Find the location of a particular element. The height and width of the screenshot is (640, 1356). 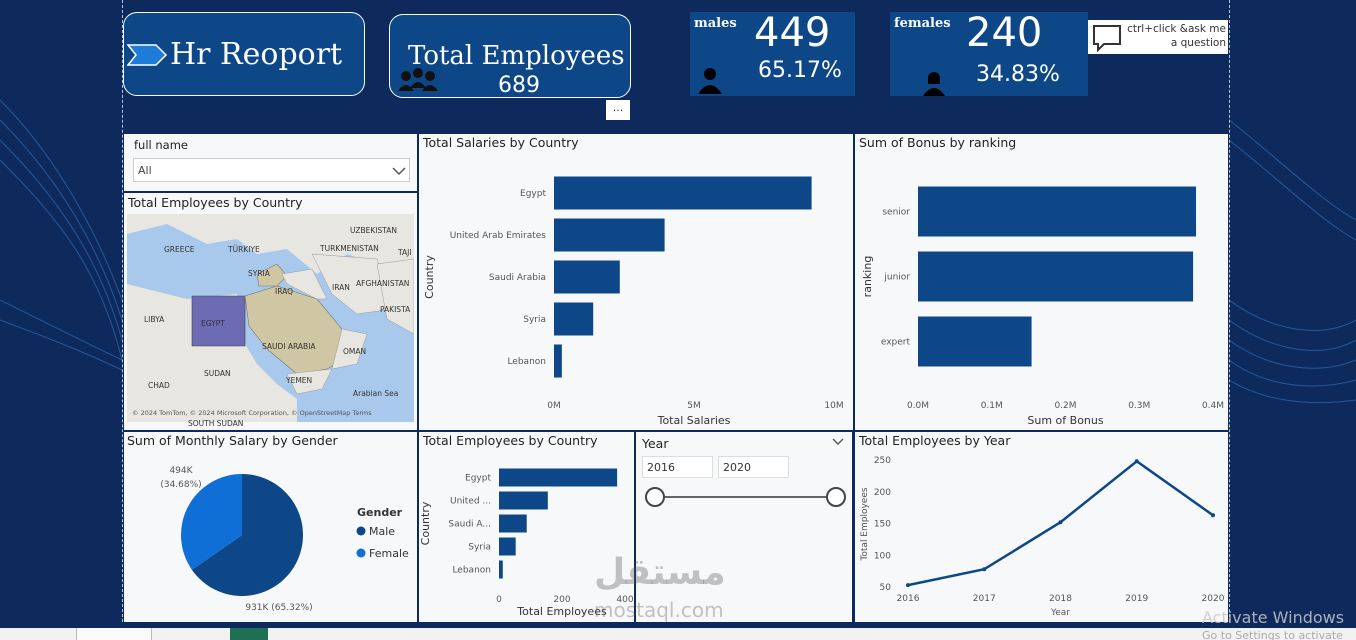

year-to-input: 2020 is located at coordinates (753, 467).